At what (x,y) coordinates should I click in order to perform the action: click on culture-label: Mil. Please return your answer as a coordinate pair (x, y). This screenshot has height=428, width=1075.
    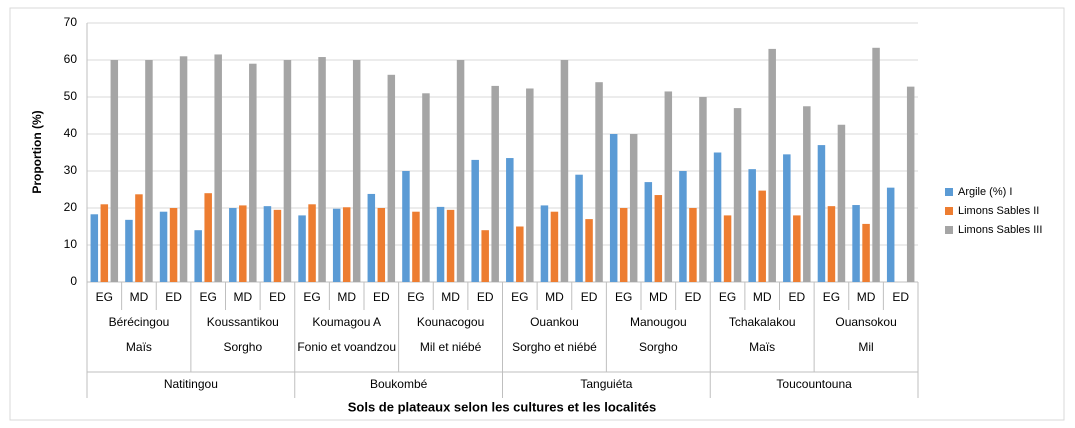
    Looking at the image, I should click on (866, 347).